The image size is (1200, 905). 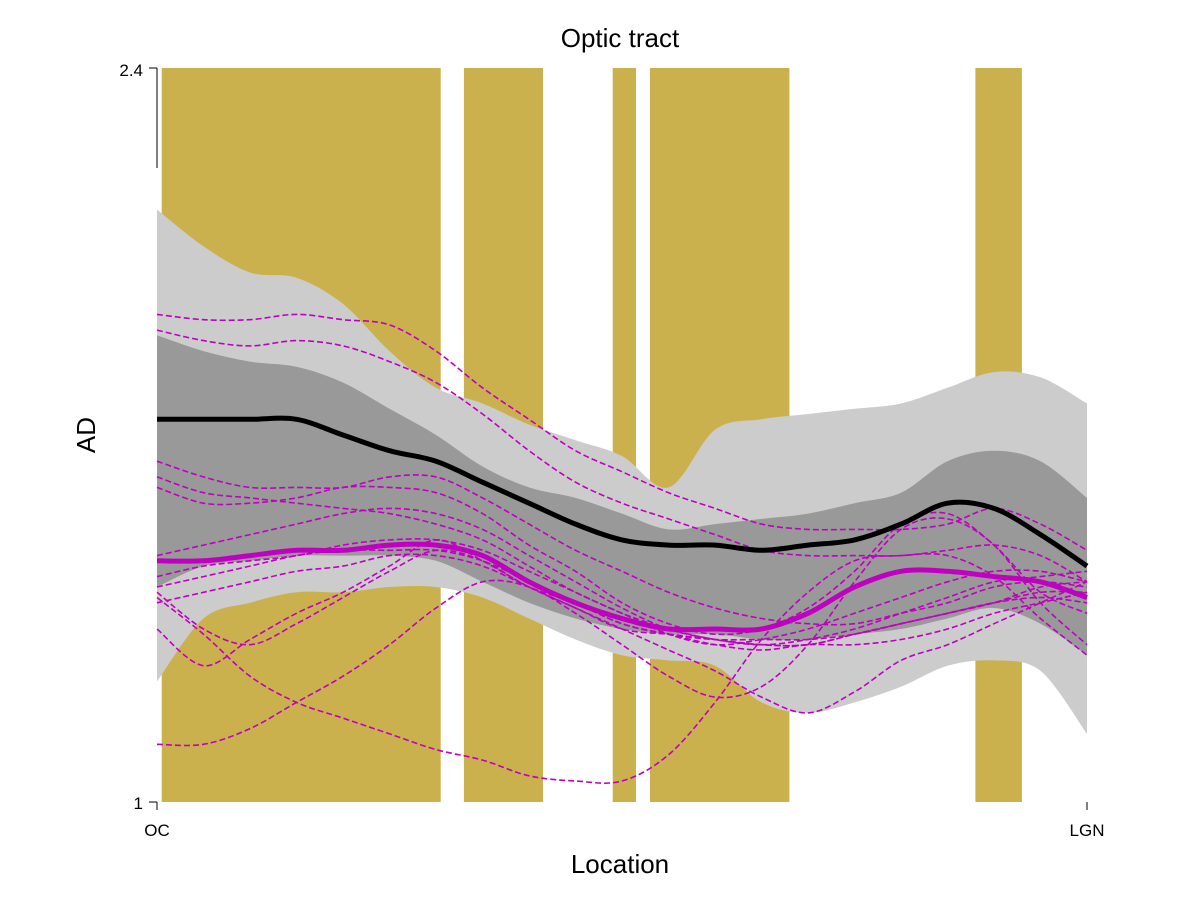 I want to click on x-tick-label-oc: OC, so click(x=157, y=830).